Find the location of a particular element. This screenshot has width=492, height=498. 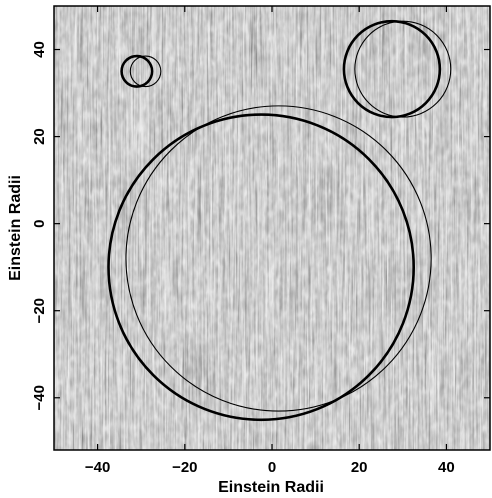

y-tick-label: −20 is located at coordinates (39, 310).